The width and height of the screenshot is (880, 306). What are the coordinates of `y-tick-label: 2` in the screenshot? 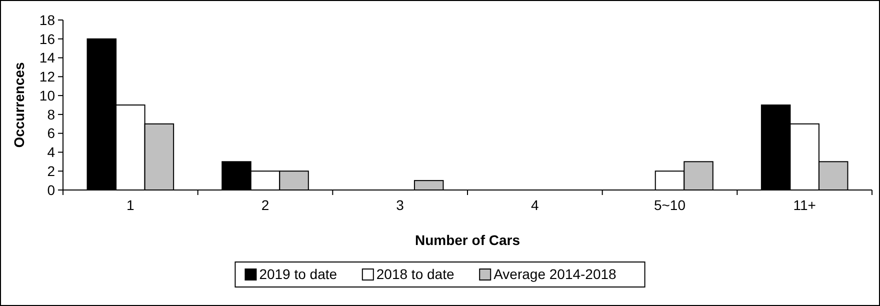 It's located at (51, 171).